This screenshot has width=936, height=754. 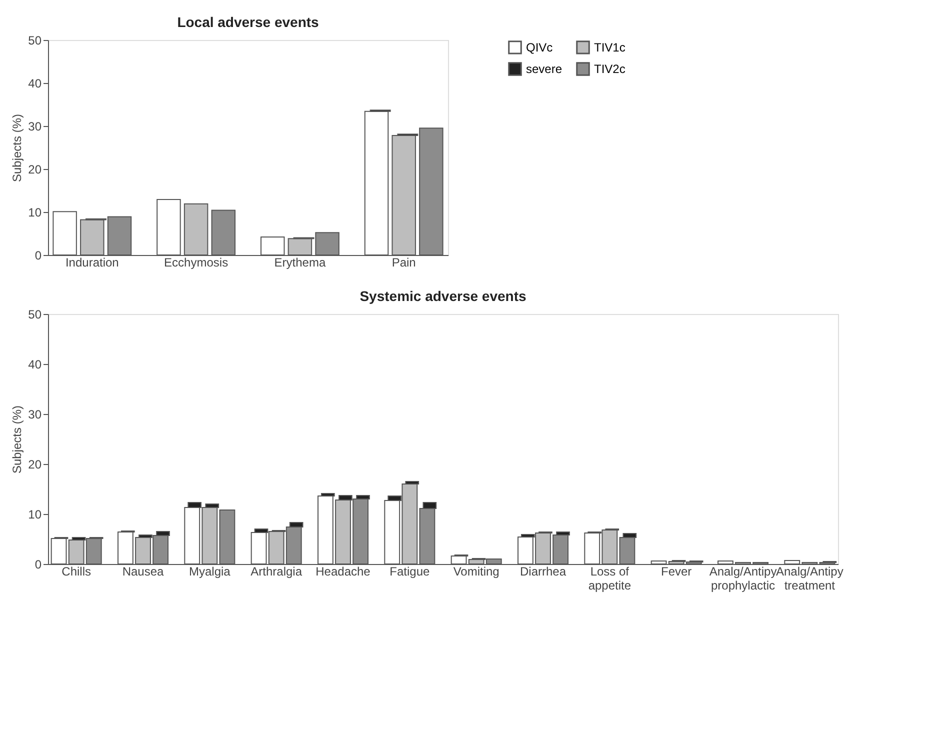 I want to click on x-tick-label: Myalgia, so click(x=209, y=571).